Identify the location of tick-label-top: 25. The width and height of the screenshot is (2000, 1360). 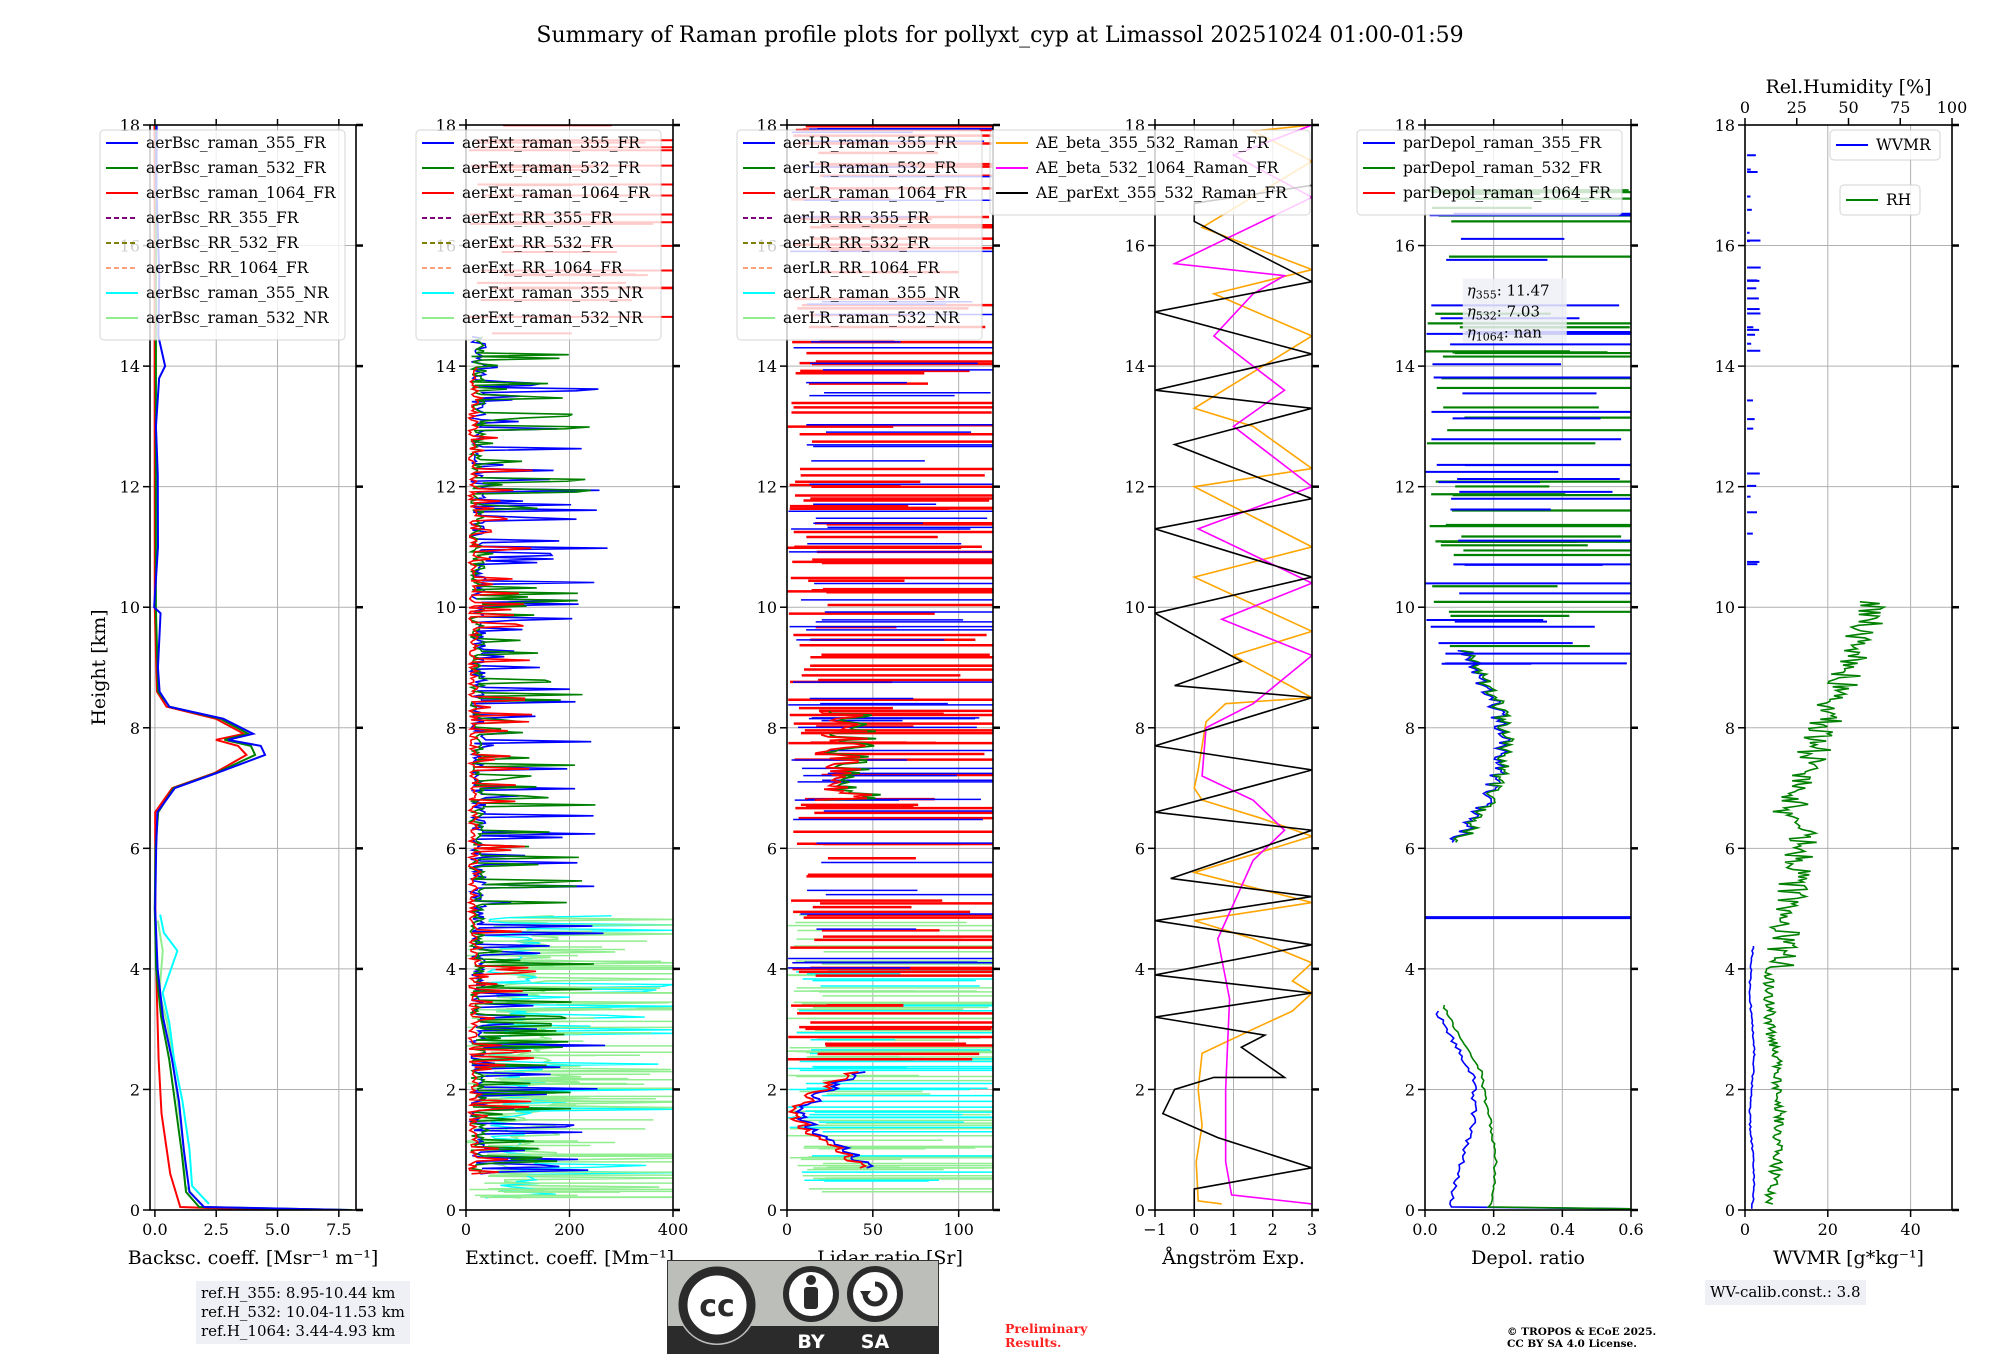
(1797, 107).